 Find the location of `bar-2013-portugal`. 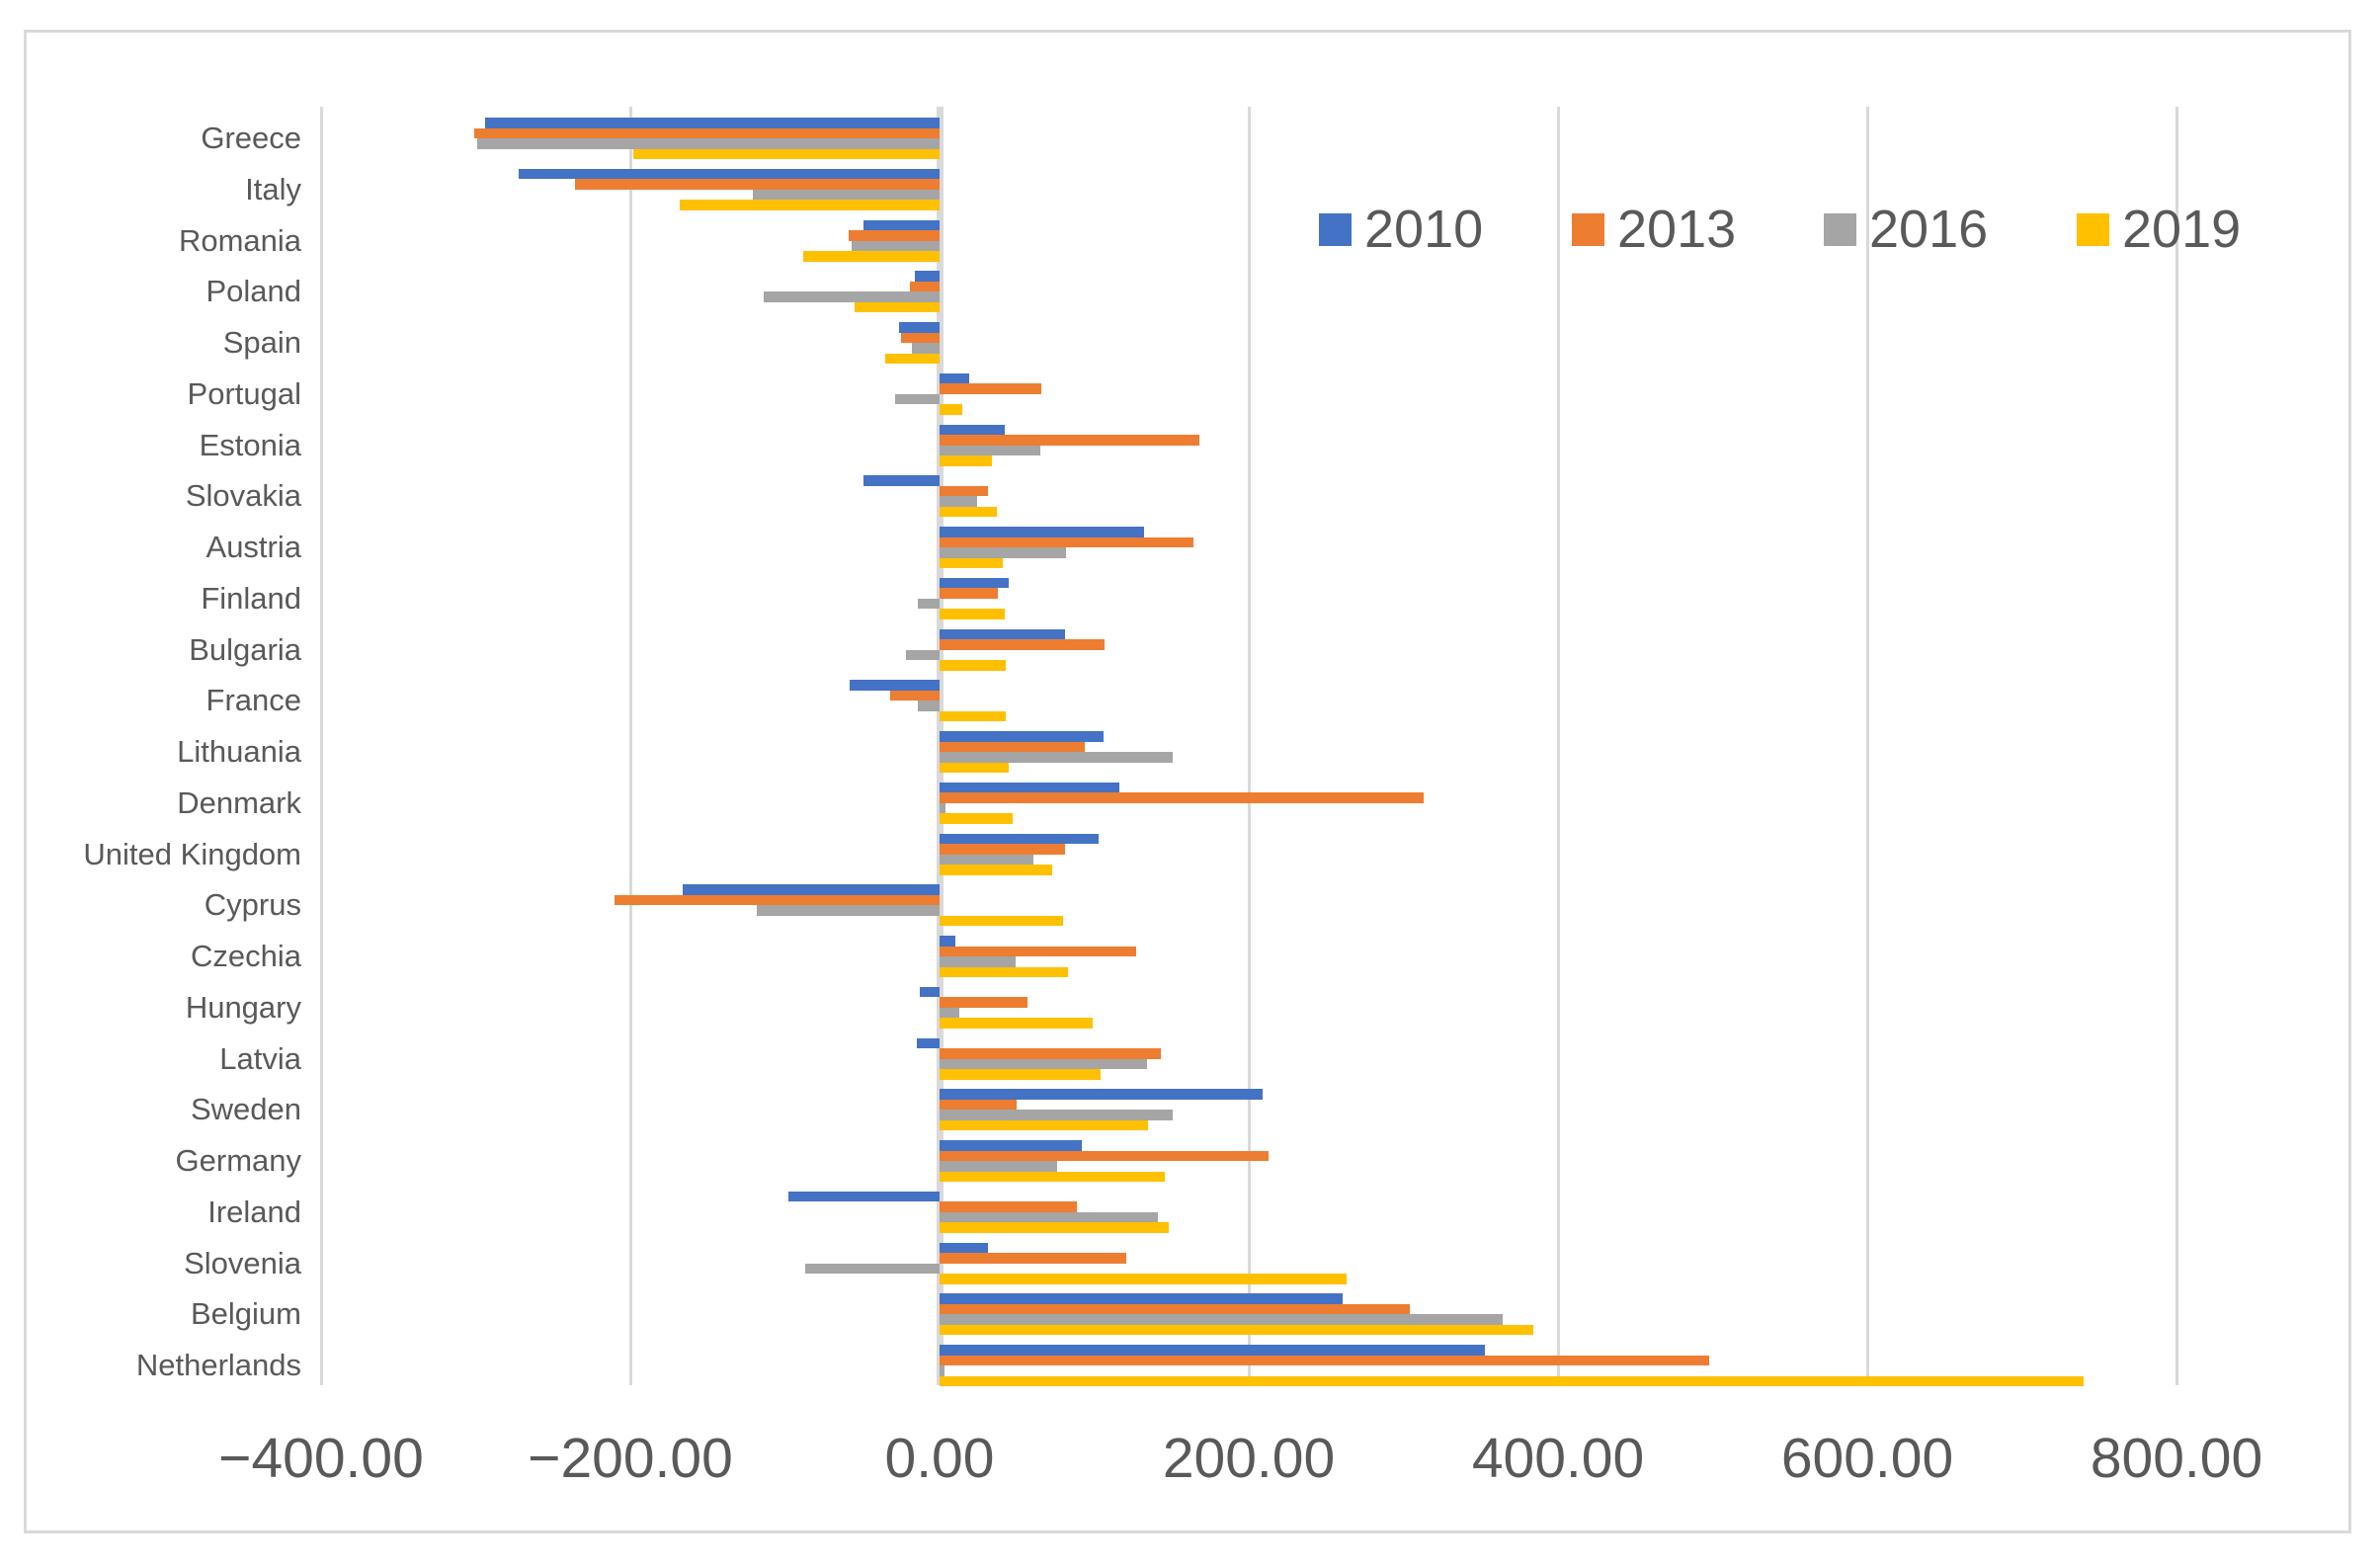

bar-2013-portugal is located at coordinates (991, 388).